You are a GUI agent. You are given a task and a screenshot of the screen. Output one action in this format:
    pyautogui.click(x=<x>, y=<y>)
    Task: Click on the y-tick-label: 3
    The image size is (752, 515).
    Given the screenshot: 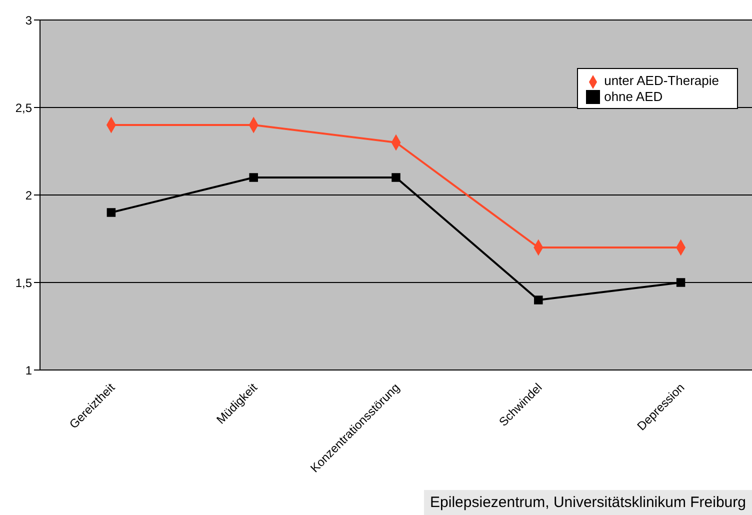 What is the action you would take?
    pyautogui.click(x=28, y=20)
    